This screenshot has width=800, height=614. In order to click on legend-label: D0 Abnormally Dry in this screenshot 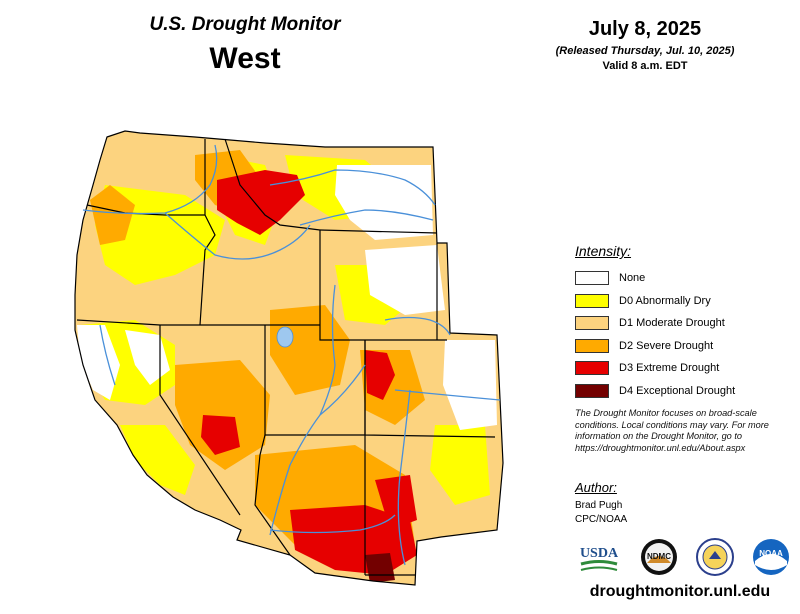, I will do `click(665, 300)`.